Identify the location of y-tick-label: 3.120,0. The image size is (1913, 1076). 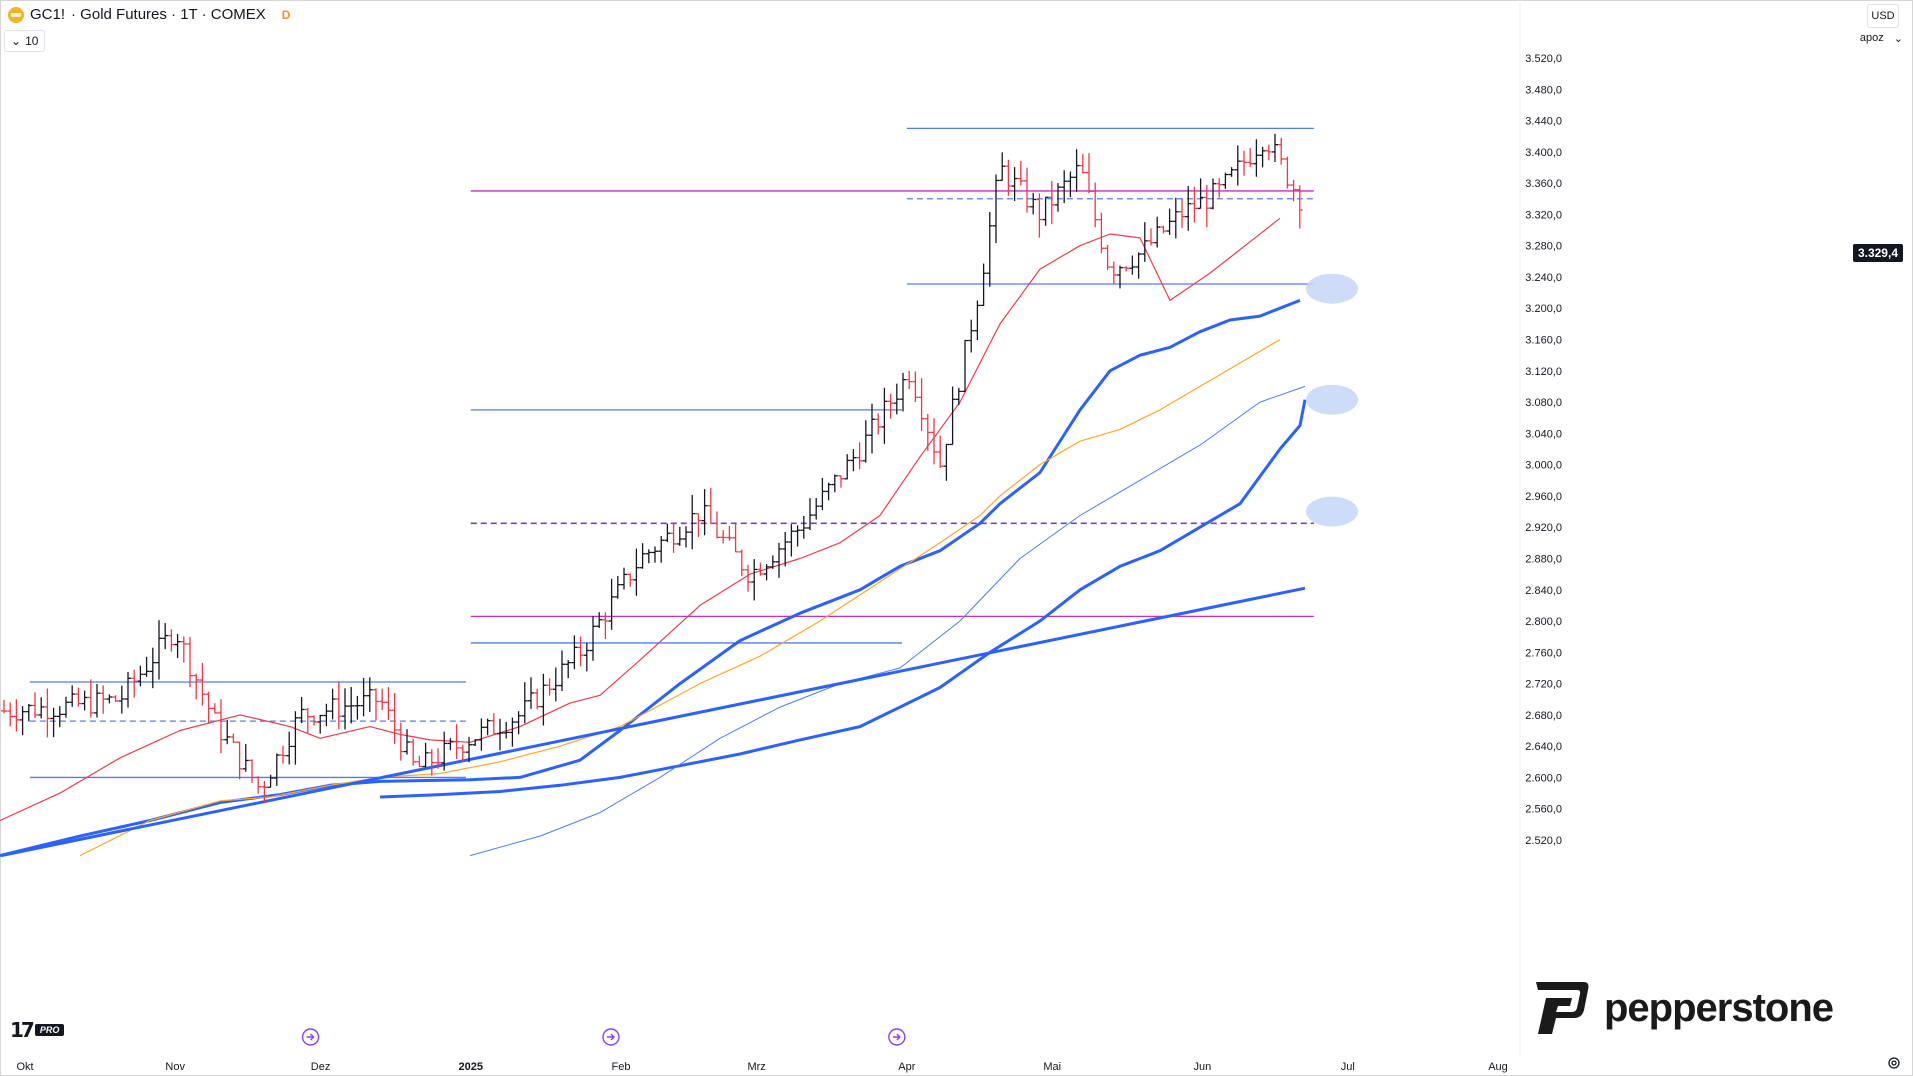
(1543, 372).